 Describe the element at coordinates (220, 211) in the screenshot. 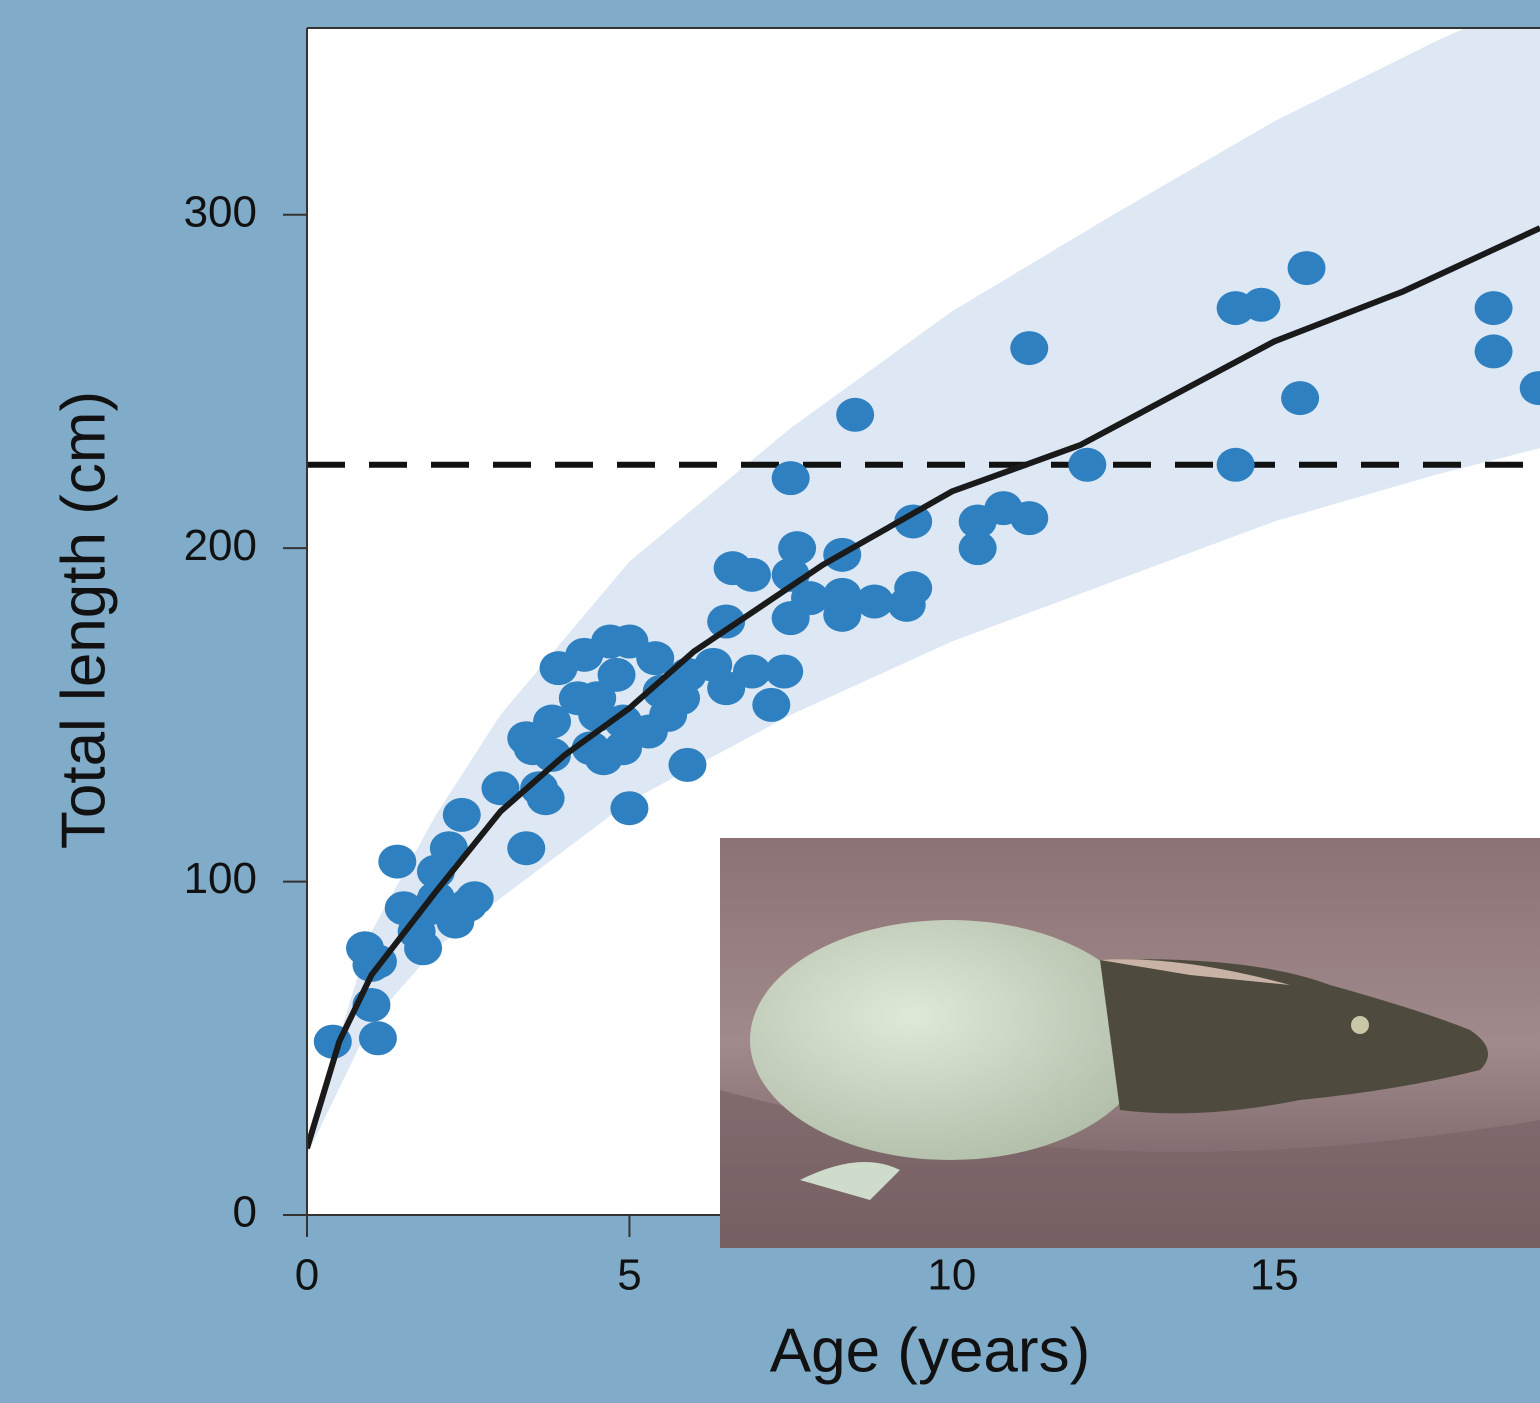

I see `y-tick-label: 300` at that location.